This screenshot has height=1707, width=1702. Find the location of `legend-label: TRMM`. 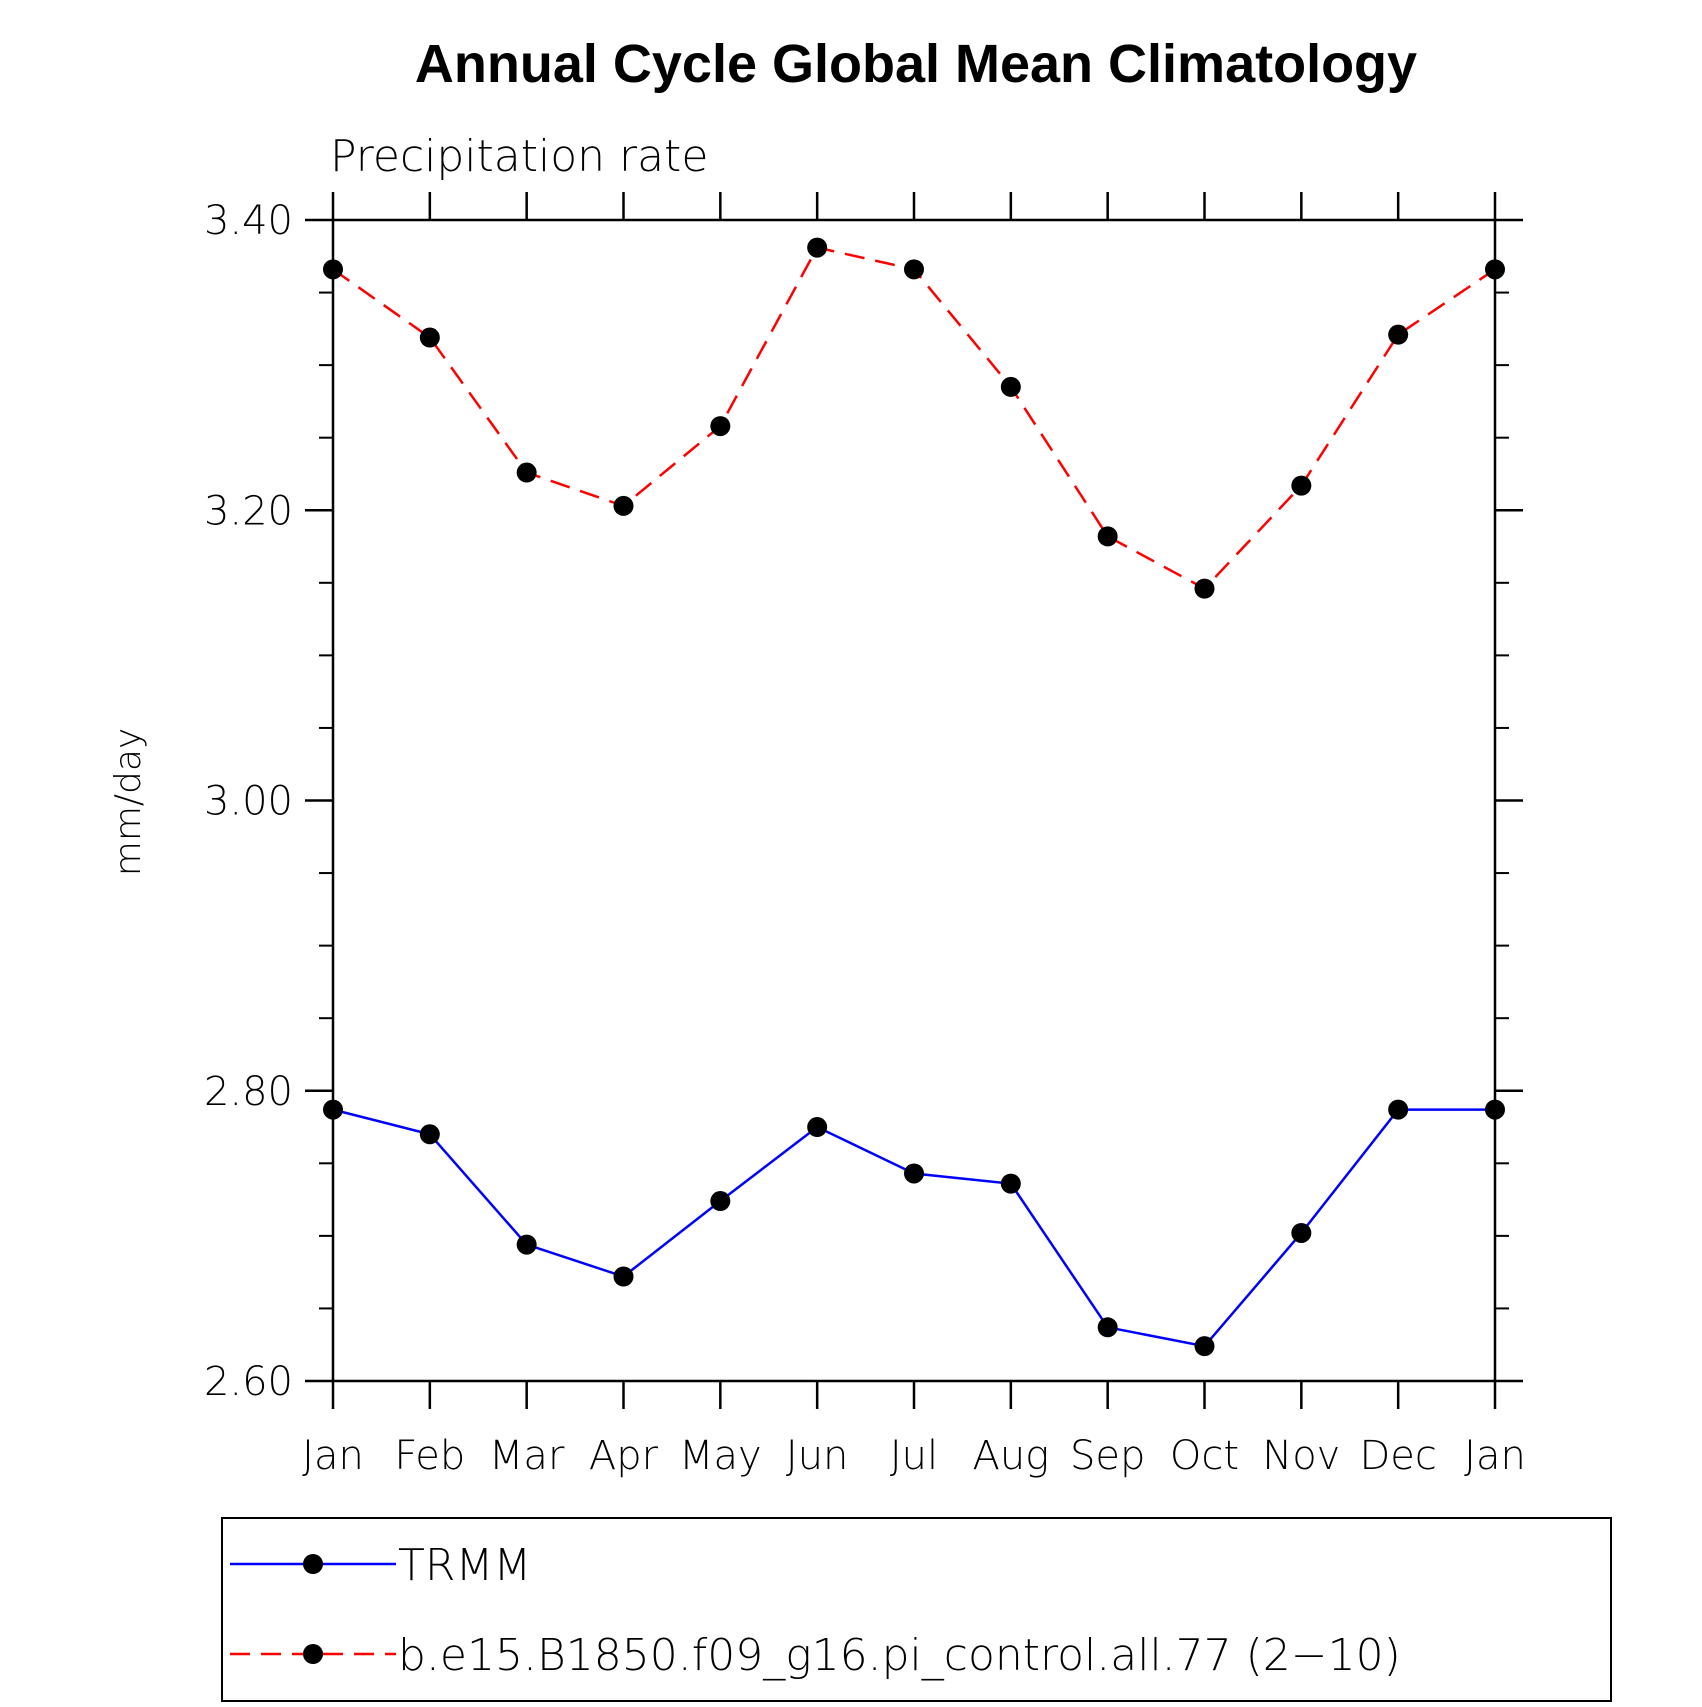

legend-label: TRMM is located at coordinates (464, 1565).